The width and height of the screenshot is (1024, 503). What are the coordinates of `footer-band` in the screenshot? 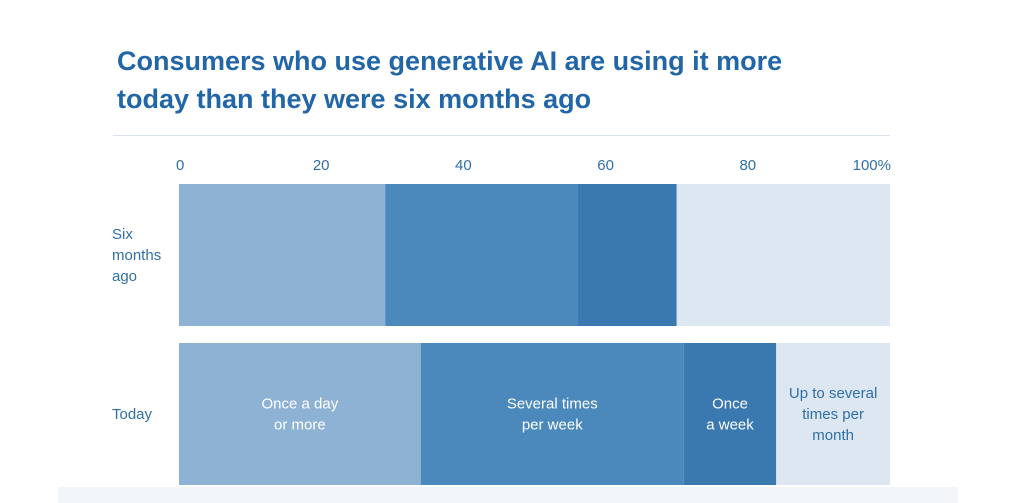 It's located at (508, 495).